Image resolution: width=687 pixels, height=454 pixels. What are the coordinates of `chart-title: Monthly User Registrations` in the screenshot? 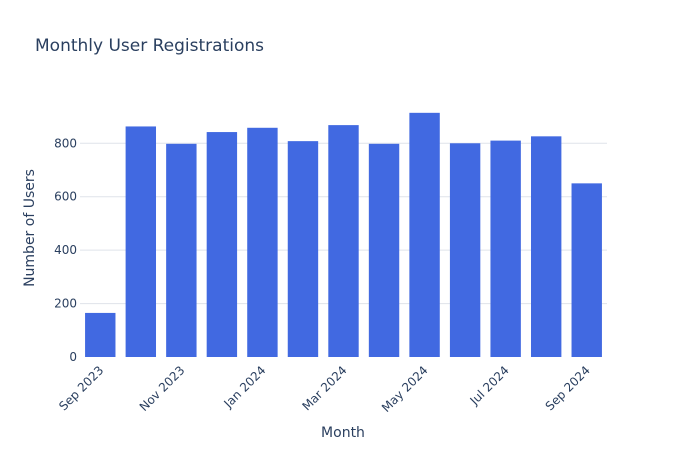 It's located at (149, 46).